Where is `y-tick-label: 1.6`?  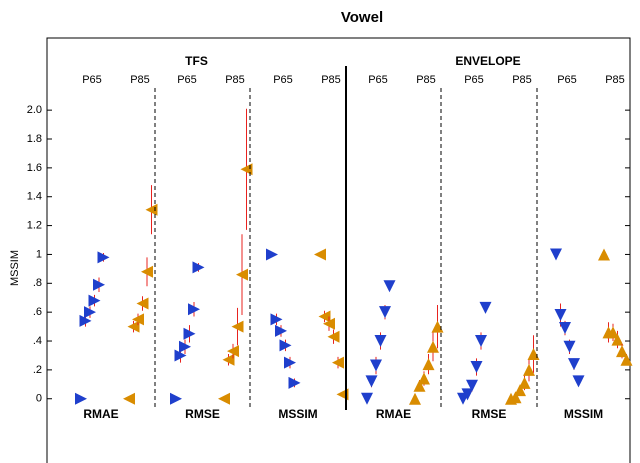 y-tick-label: 1.6 is located at coordinates (34, 168).